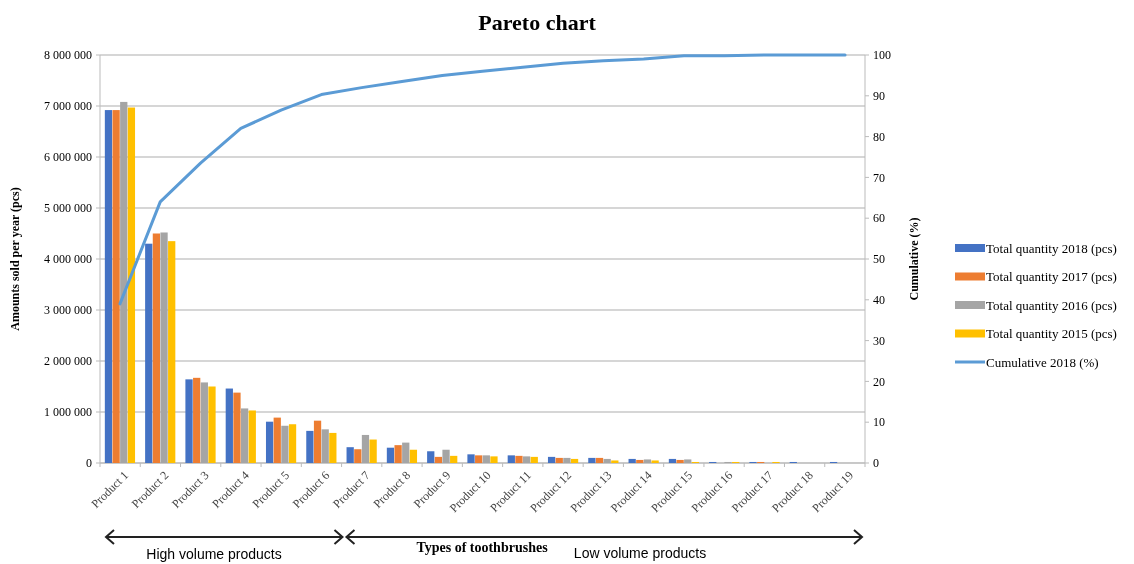 The image size is (1134, 564). What do you see at coordinates (879, 259) in the screenshot?
I see `y2-tick-label: 50` at bounding box center [879, 259].